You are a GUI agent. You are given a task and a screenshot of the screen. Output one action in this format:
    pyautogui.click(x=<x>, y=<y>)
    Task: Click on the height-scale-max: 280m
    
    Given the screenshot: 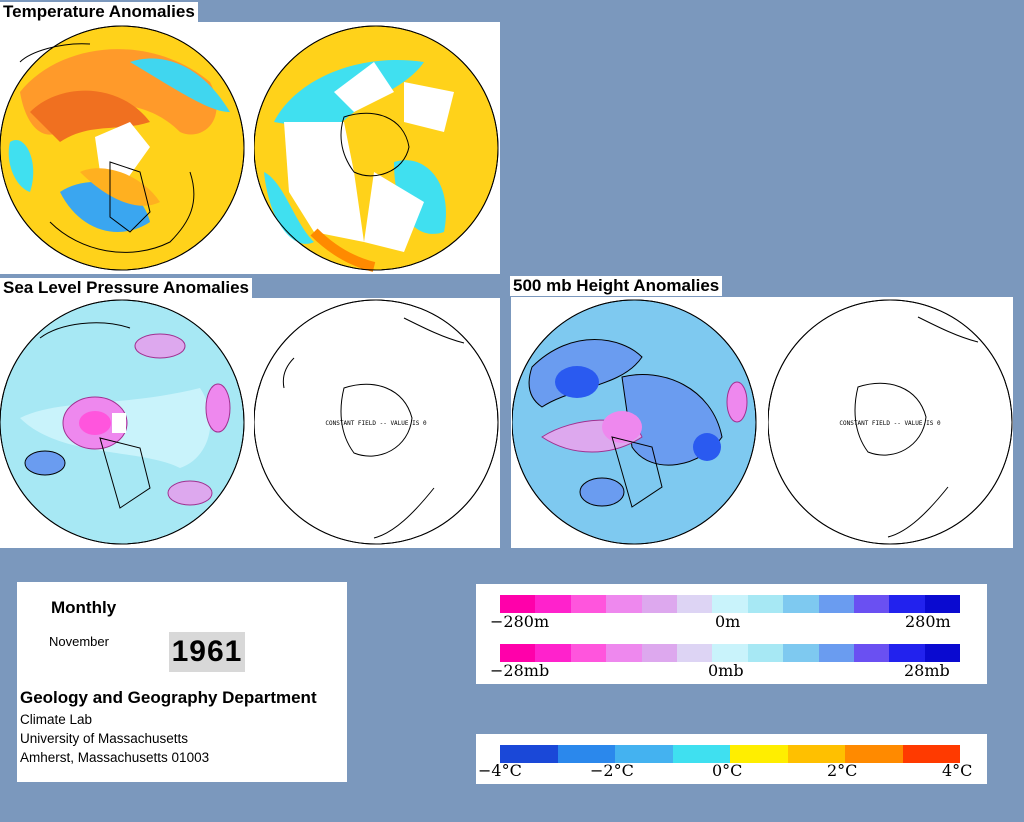 What is the action you would take?
    pyautogui.click(x=928, y=621)
    